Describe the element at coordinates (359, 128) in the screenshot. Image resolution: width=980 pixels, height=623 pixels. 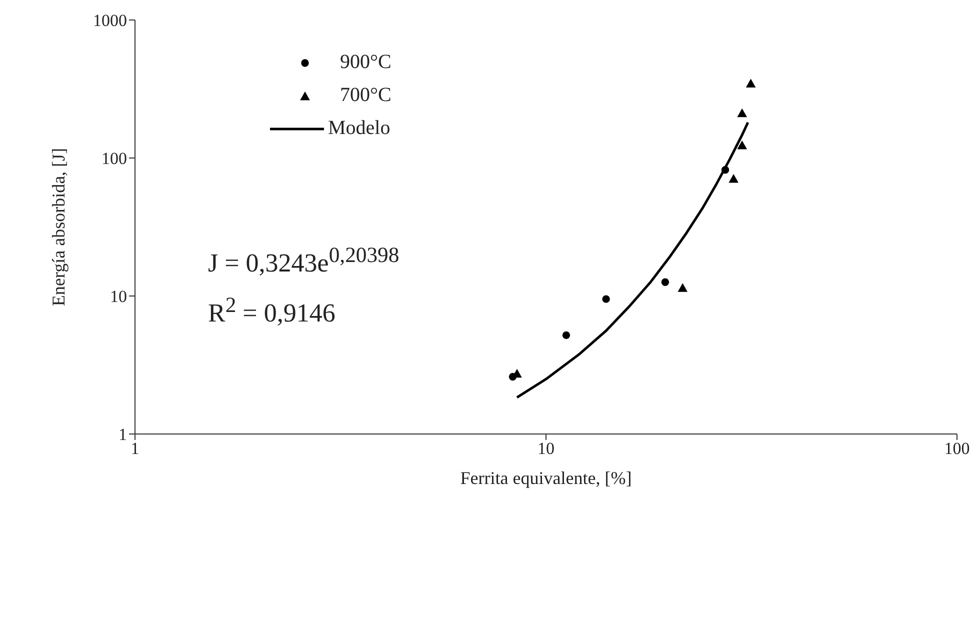
I see `legend-label: Modelo` at that location.